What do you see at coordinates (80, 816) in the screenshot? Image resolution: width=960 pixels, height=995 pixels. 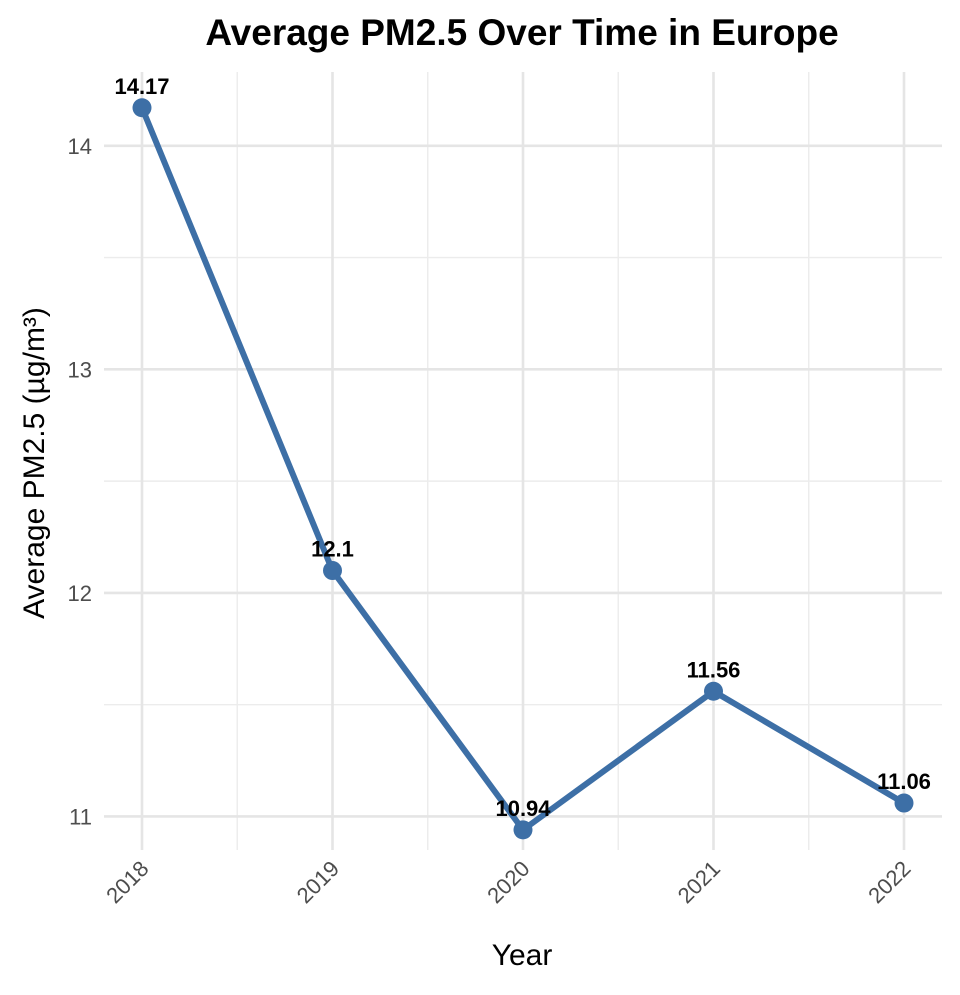 I see `y-tick-label: 11` at bounding box center [80, 816].